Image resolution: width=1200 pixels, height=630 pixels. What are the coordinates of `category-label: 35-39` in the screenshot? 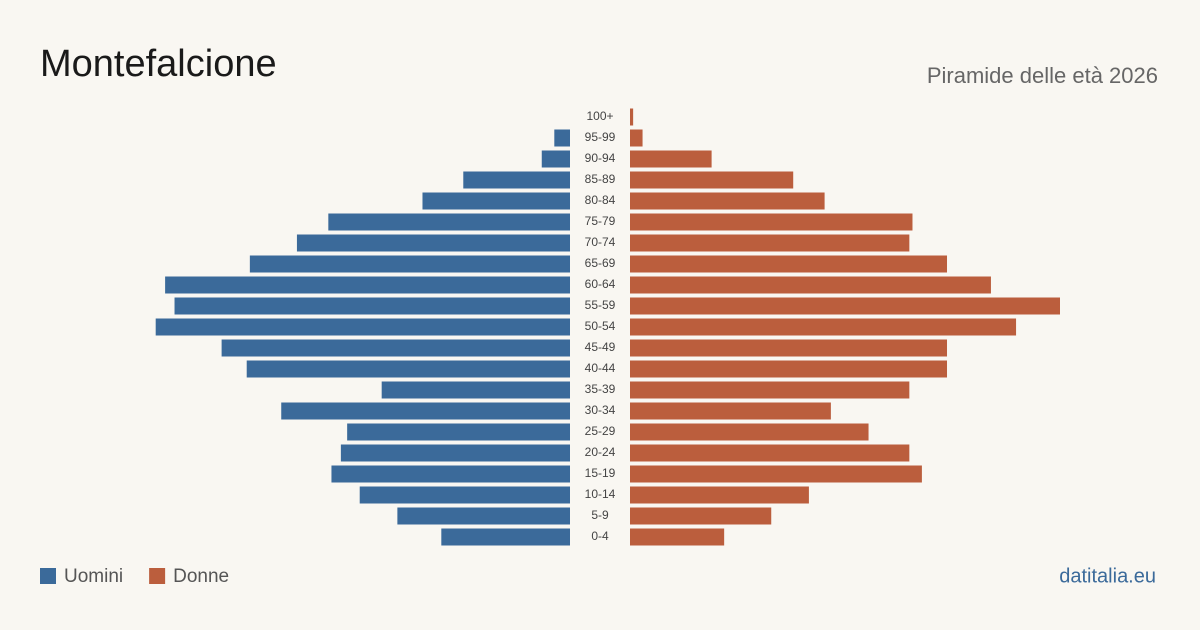 It's located at (600, 389).